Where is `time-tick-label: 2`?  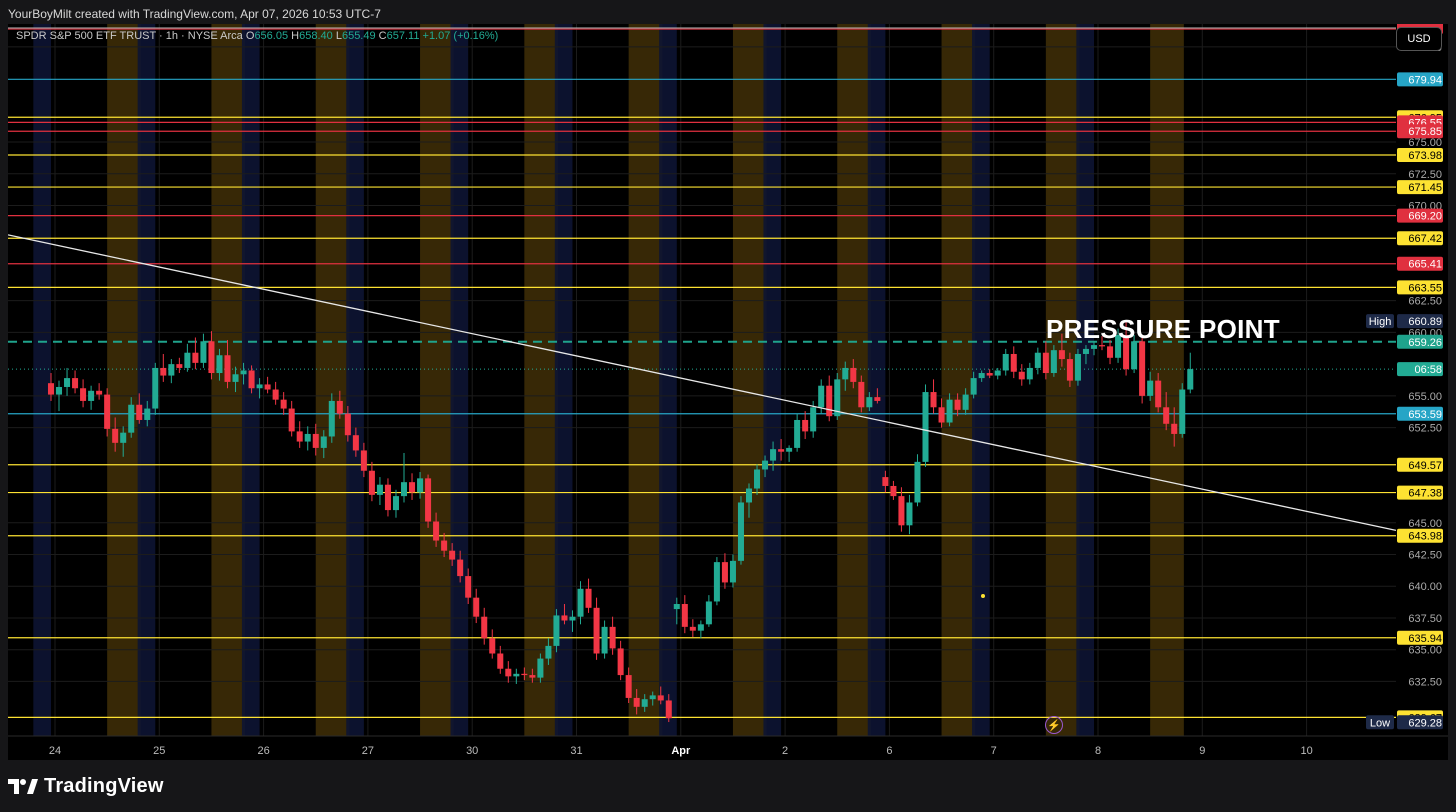 time-tick-label: 2 is located at coordinates (785, 751).